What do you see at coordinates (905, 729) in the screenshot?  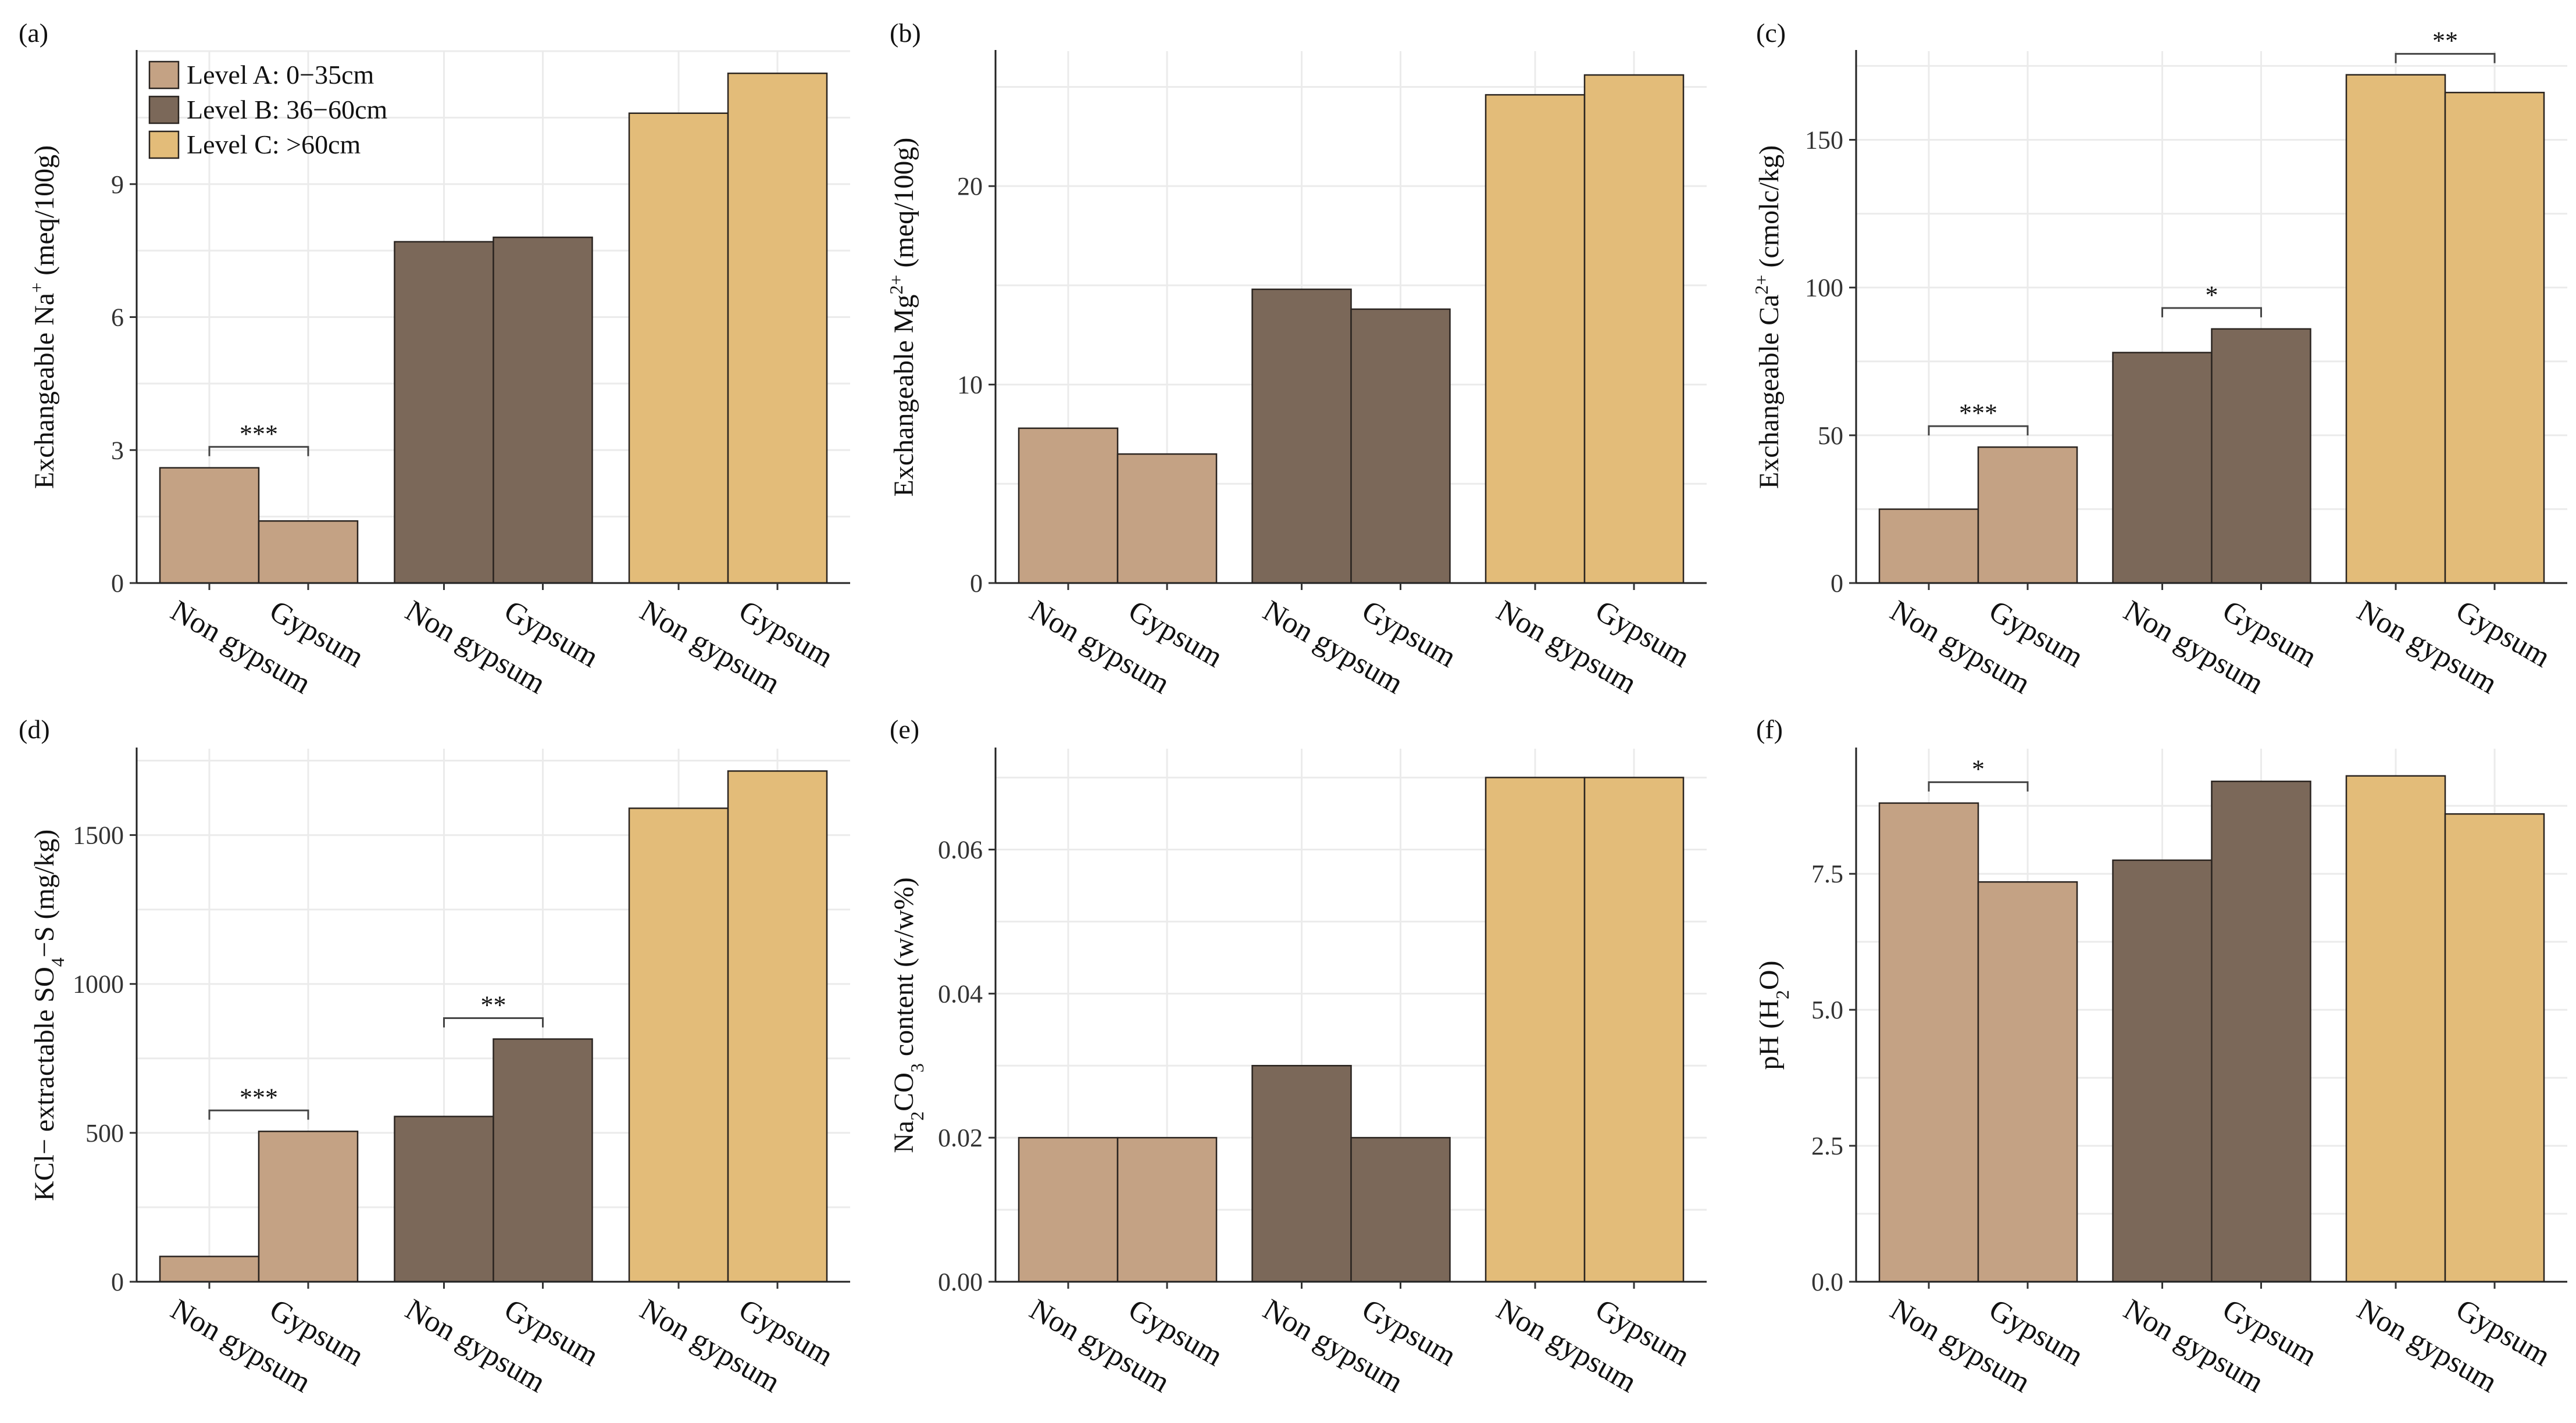 I see `panel-label: (e)` at bounding box center [905, 729].